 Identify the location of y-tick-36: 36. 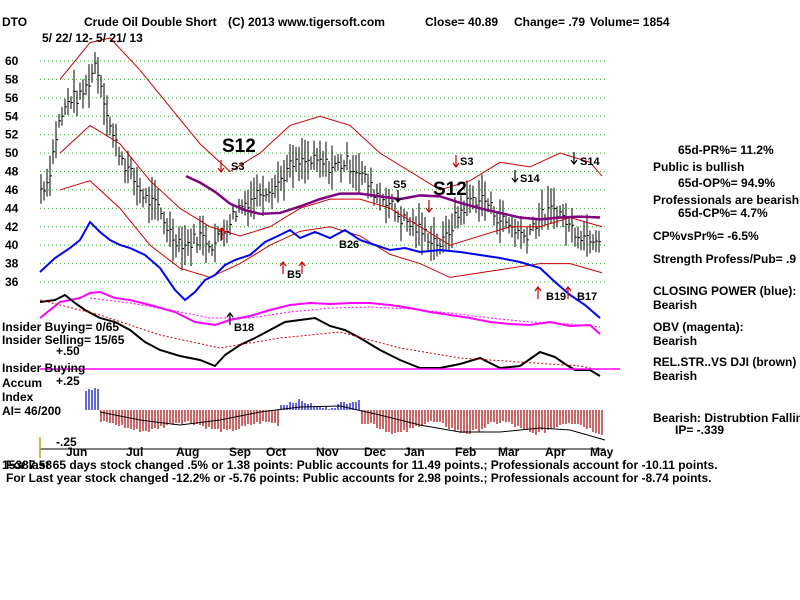
(12, 282).